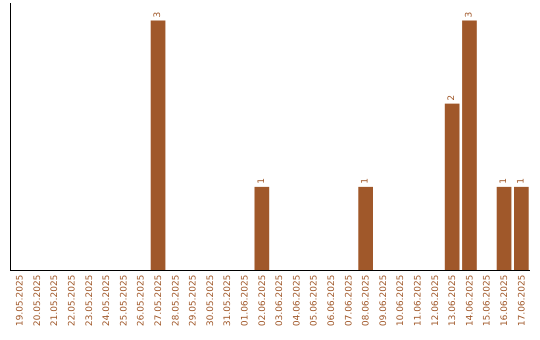 This screenshot has width=540, height=340. I want to click on x-tick-label: 25.05.2025, so click(124, 300).